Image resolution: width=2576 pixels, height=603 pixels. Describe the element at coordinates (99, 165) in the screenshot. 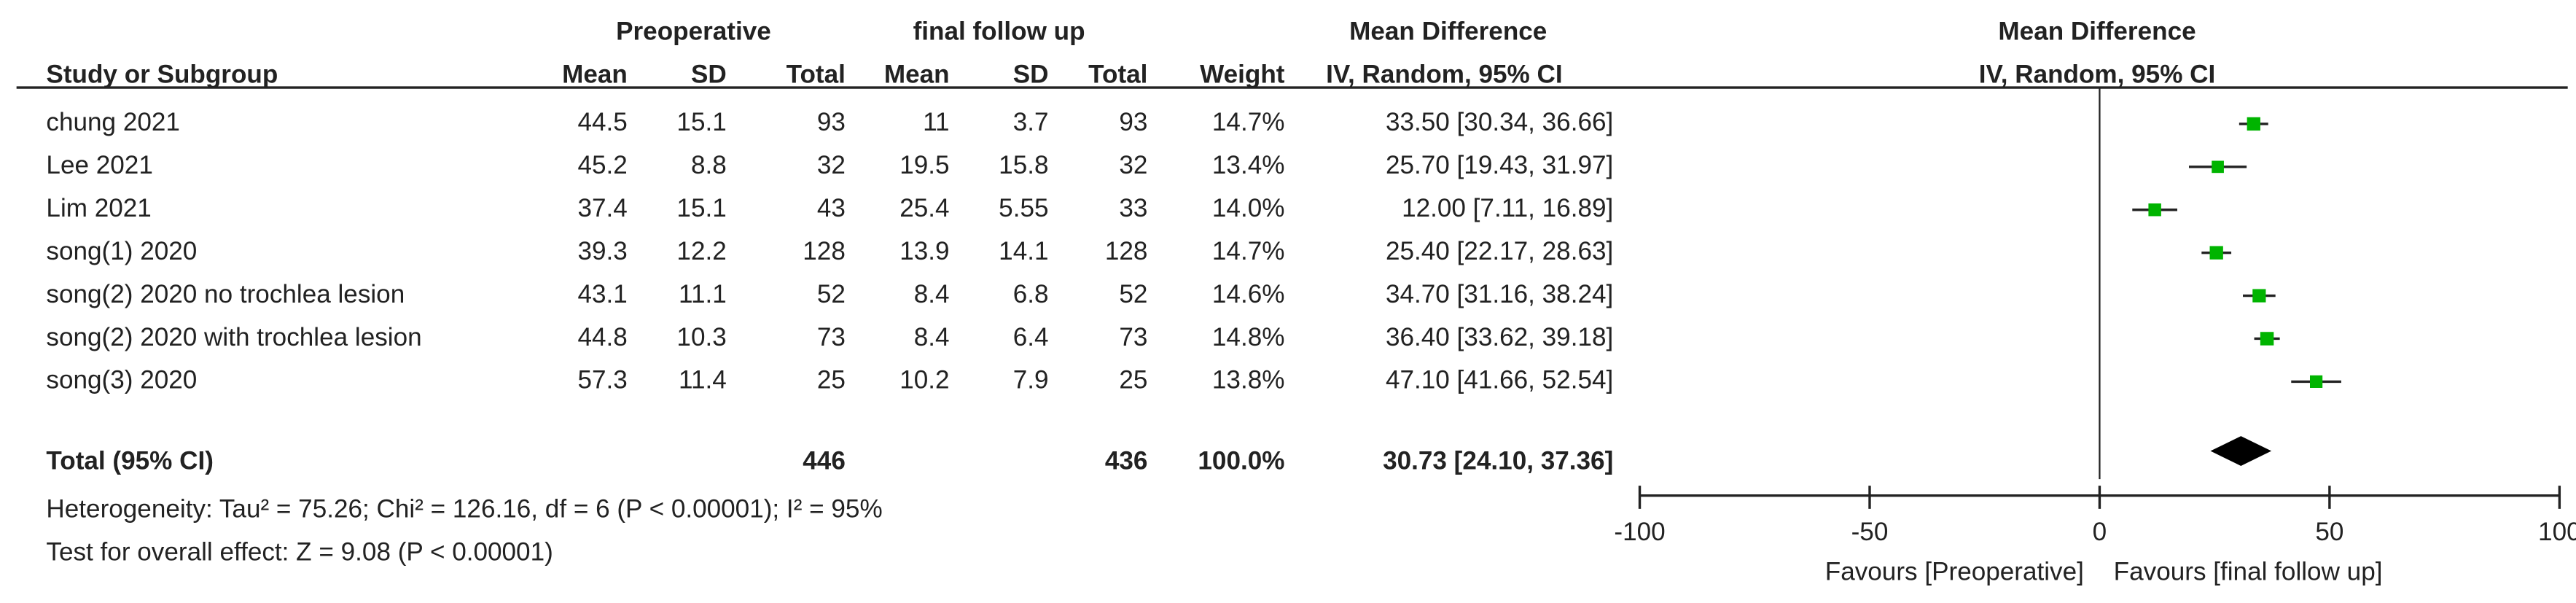

I see `cell: Lee 2021` at that location.